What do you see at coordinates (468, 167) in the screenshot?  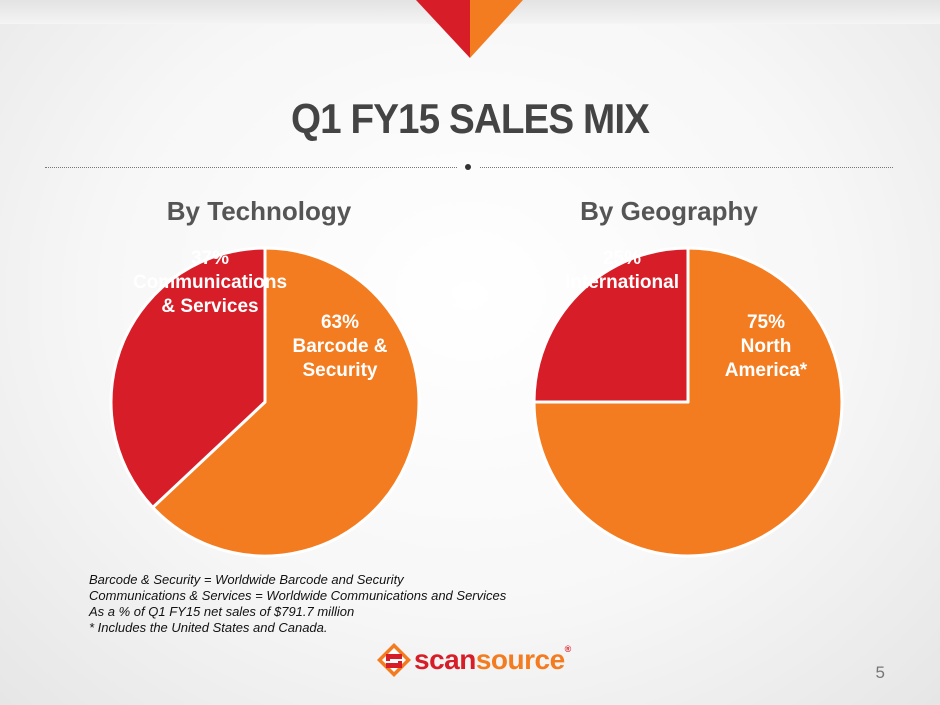 I see `divider-dot` at bounding box center [468, 167].